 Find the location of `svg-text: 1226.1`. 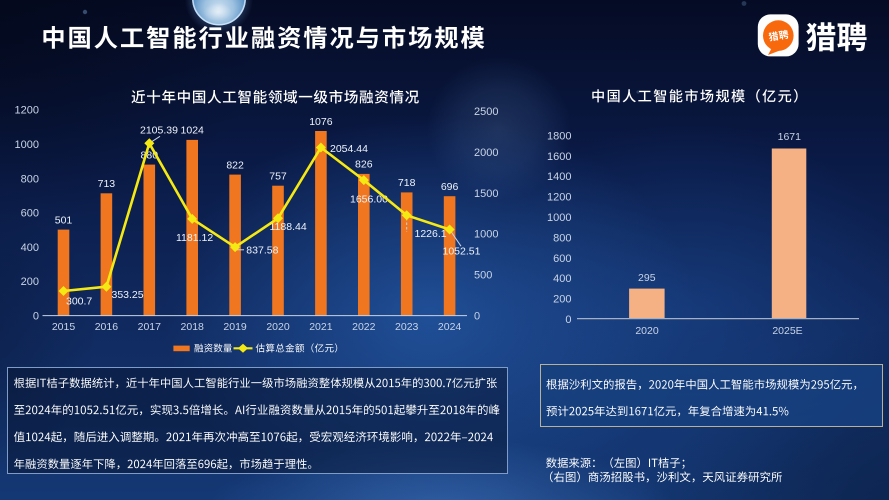

svg-text: 1226.1 is located at coordinates (431, 234).